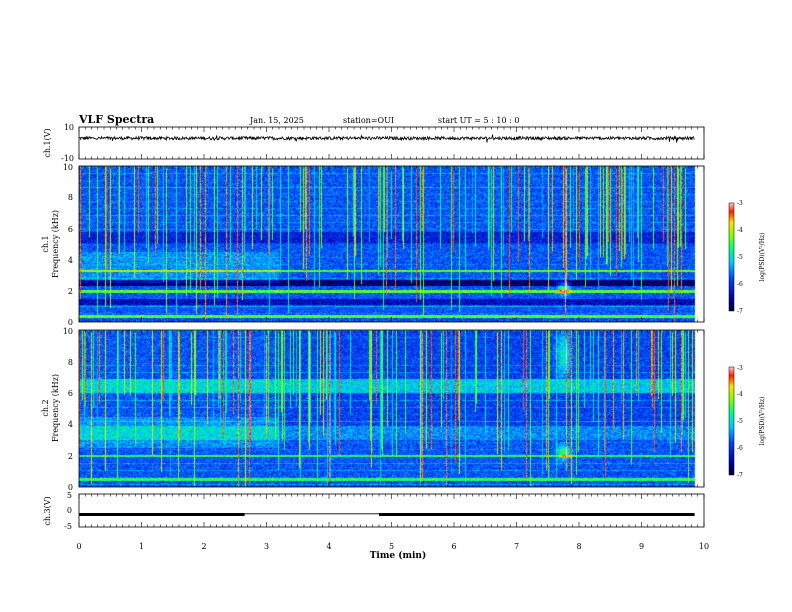 The width and height of the screenshot is (792, 612). Describe the element at coordinates (276, 120) in the screenshot. I see `date-label: Jan. 15, 2025` at that location.